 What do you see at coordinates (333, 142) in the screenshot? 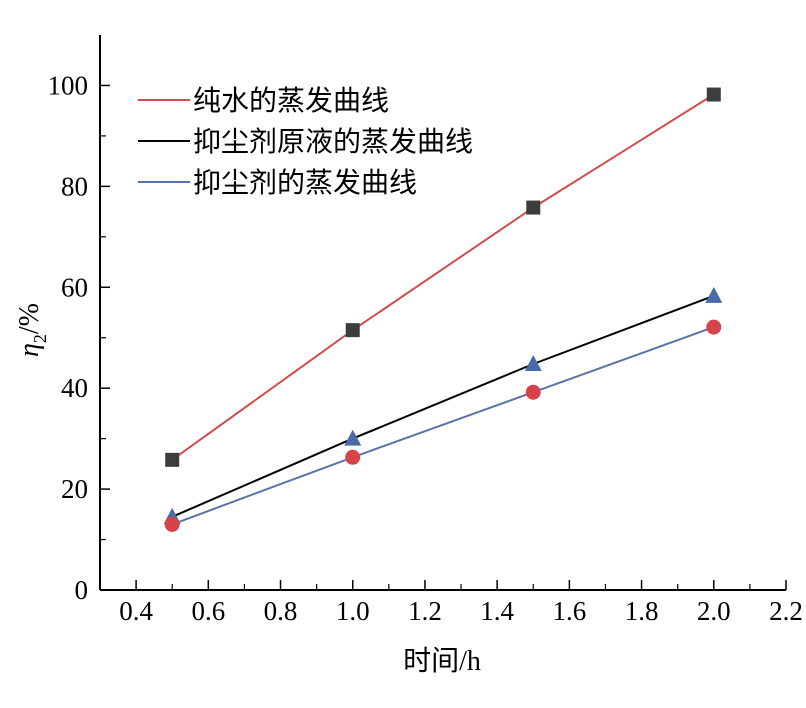
I see `legend-label: 抑尘剂原液的蒸发曲线` at bounding box center [333, 142].